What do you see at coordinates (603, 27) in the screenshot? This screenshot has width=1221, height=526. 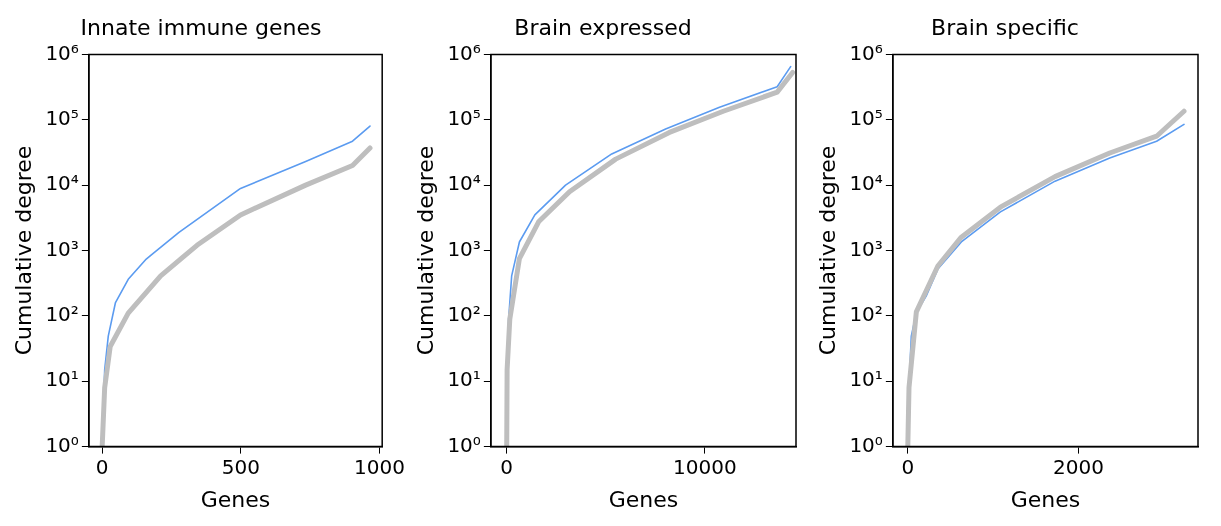 I see `chart-title: Brain expressed` at bounding box center [603, 27].